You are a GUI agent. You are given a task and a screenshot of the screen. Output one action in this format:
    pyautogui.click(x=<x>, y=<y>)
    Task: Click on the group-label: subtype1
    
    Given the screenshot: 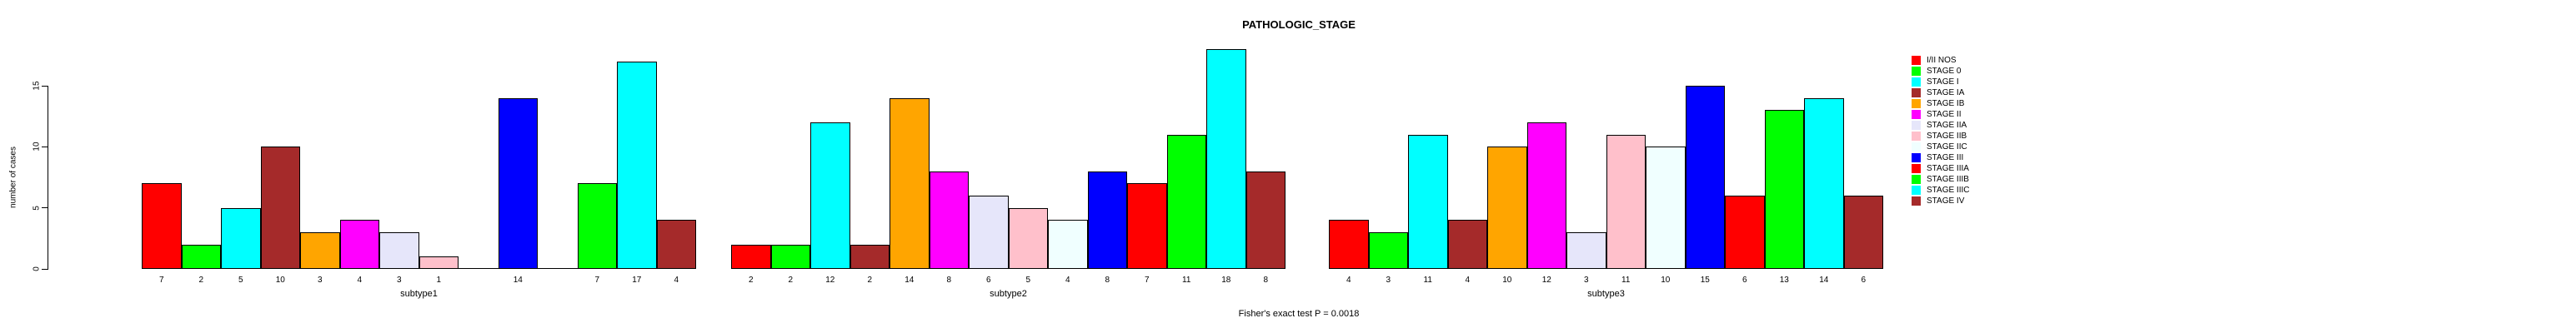 What is the action you would take?
    pyautogui.click(x=419, y=294)
    